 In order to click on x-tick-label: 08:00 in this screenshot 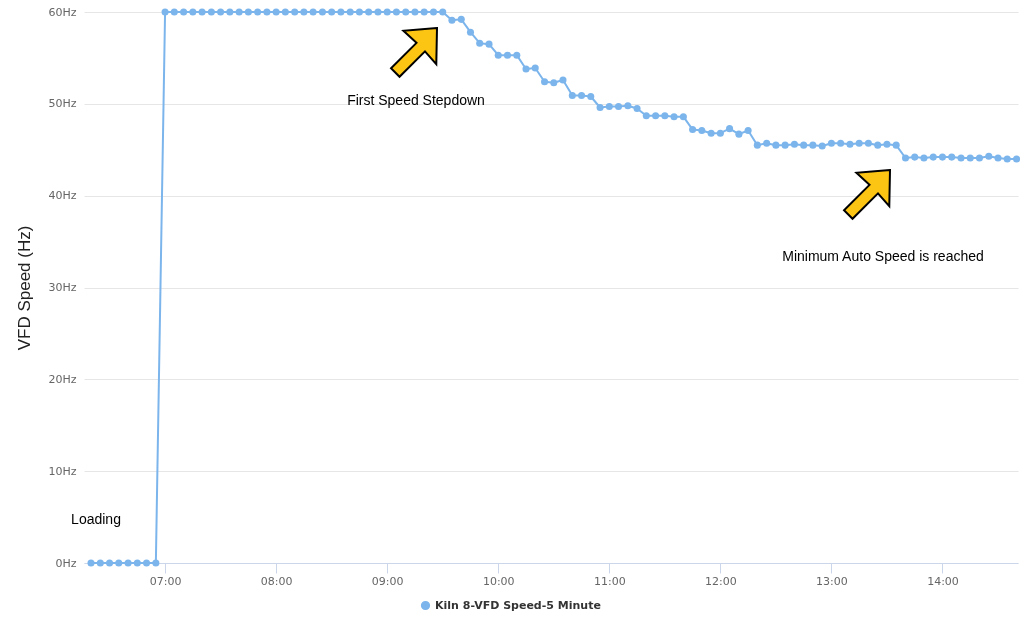, I will do `click(276, 581)`.